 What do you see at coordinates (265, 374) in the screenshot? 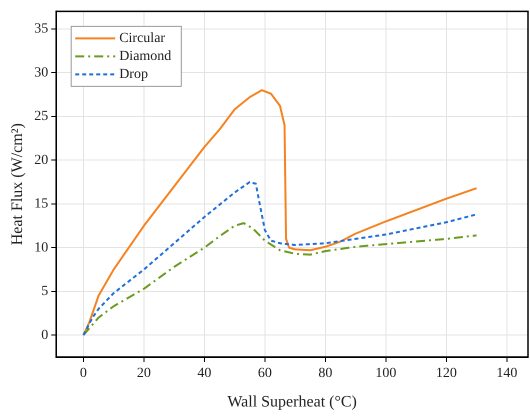
I see `x-tick-label: 60` at bounding box center [265, 374].